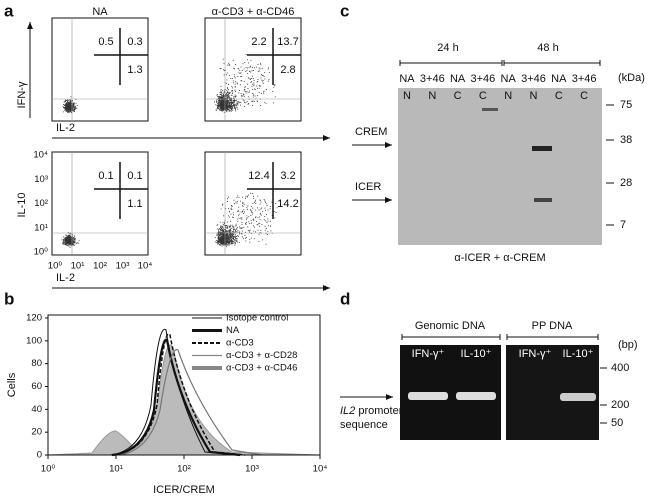  What do you see at coordinates (371, 132) in the screenshot?
I see `band-label: CREM` at bounding box center [371, 132].